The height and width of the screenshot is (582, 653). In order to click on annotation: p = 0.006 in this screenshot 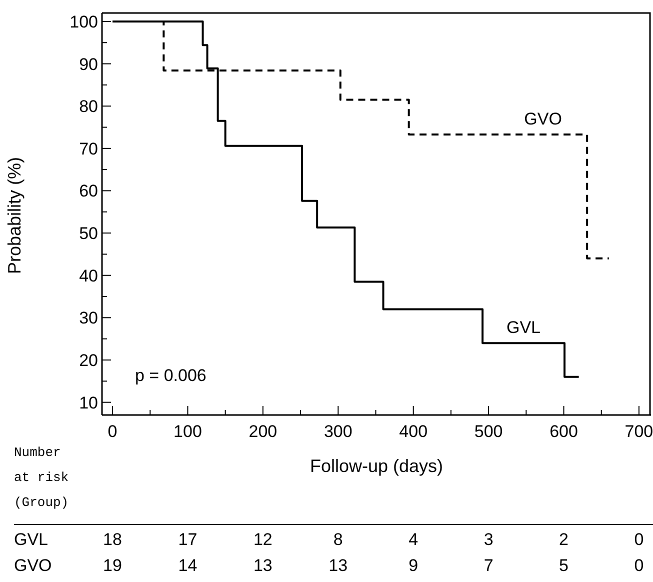, I will do `click(170, 375)`.